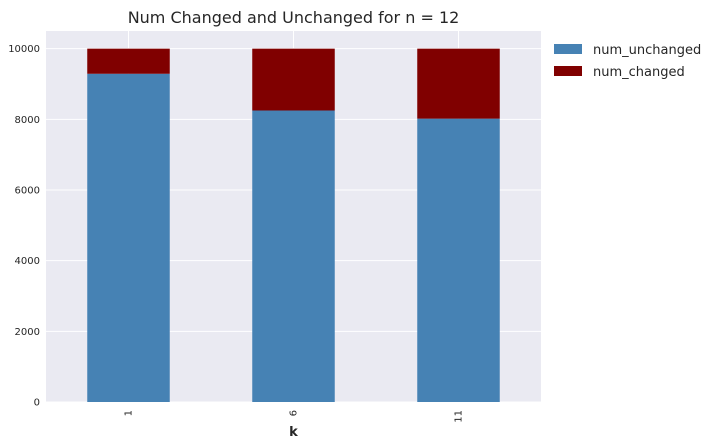  I want to click on legend-swatch-num-unchanged, so click(568, 49).